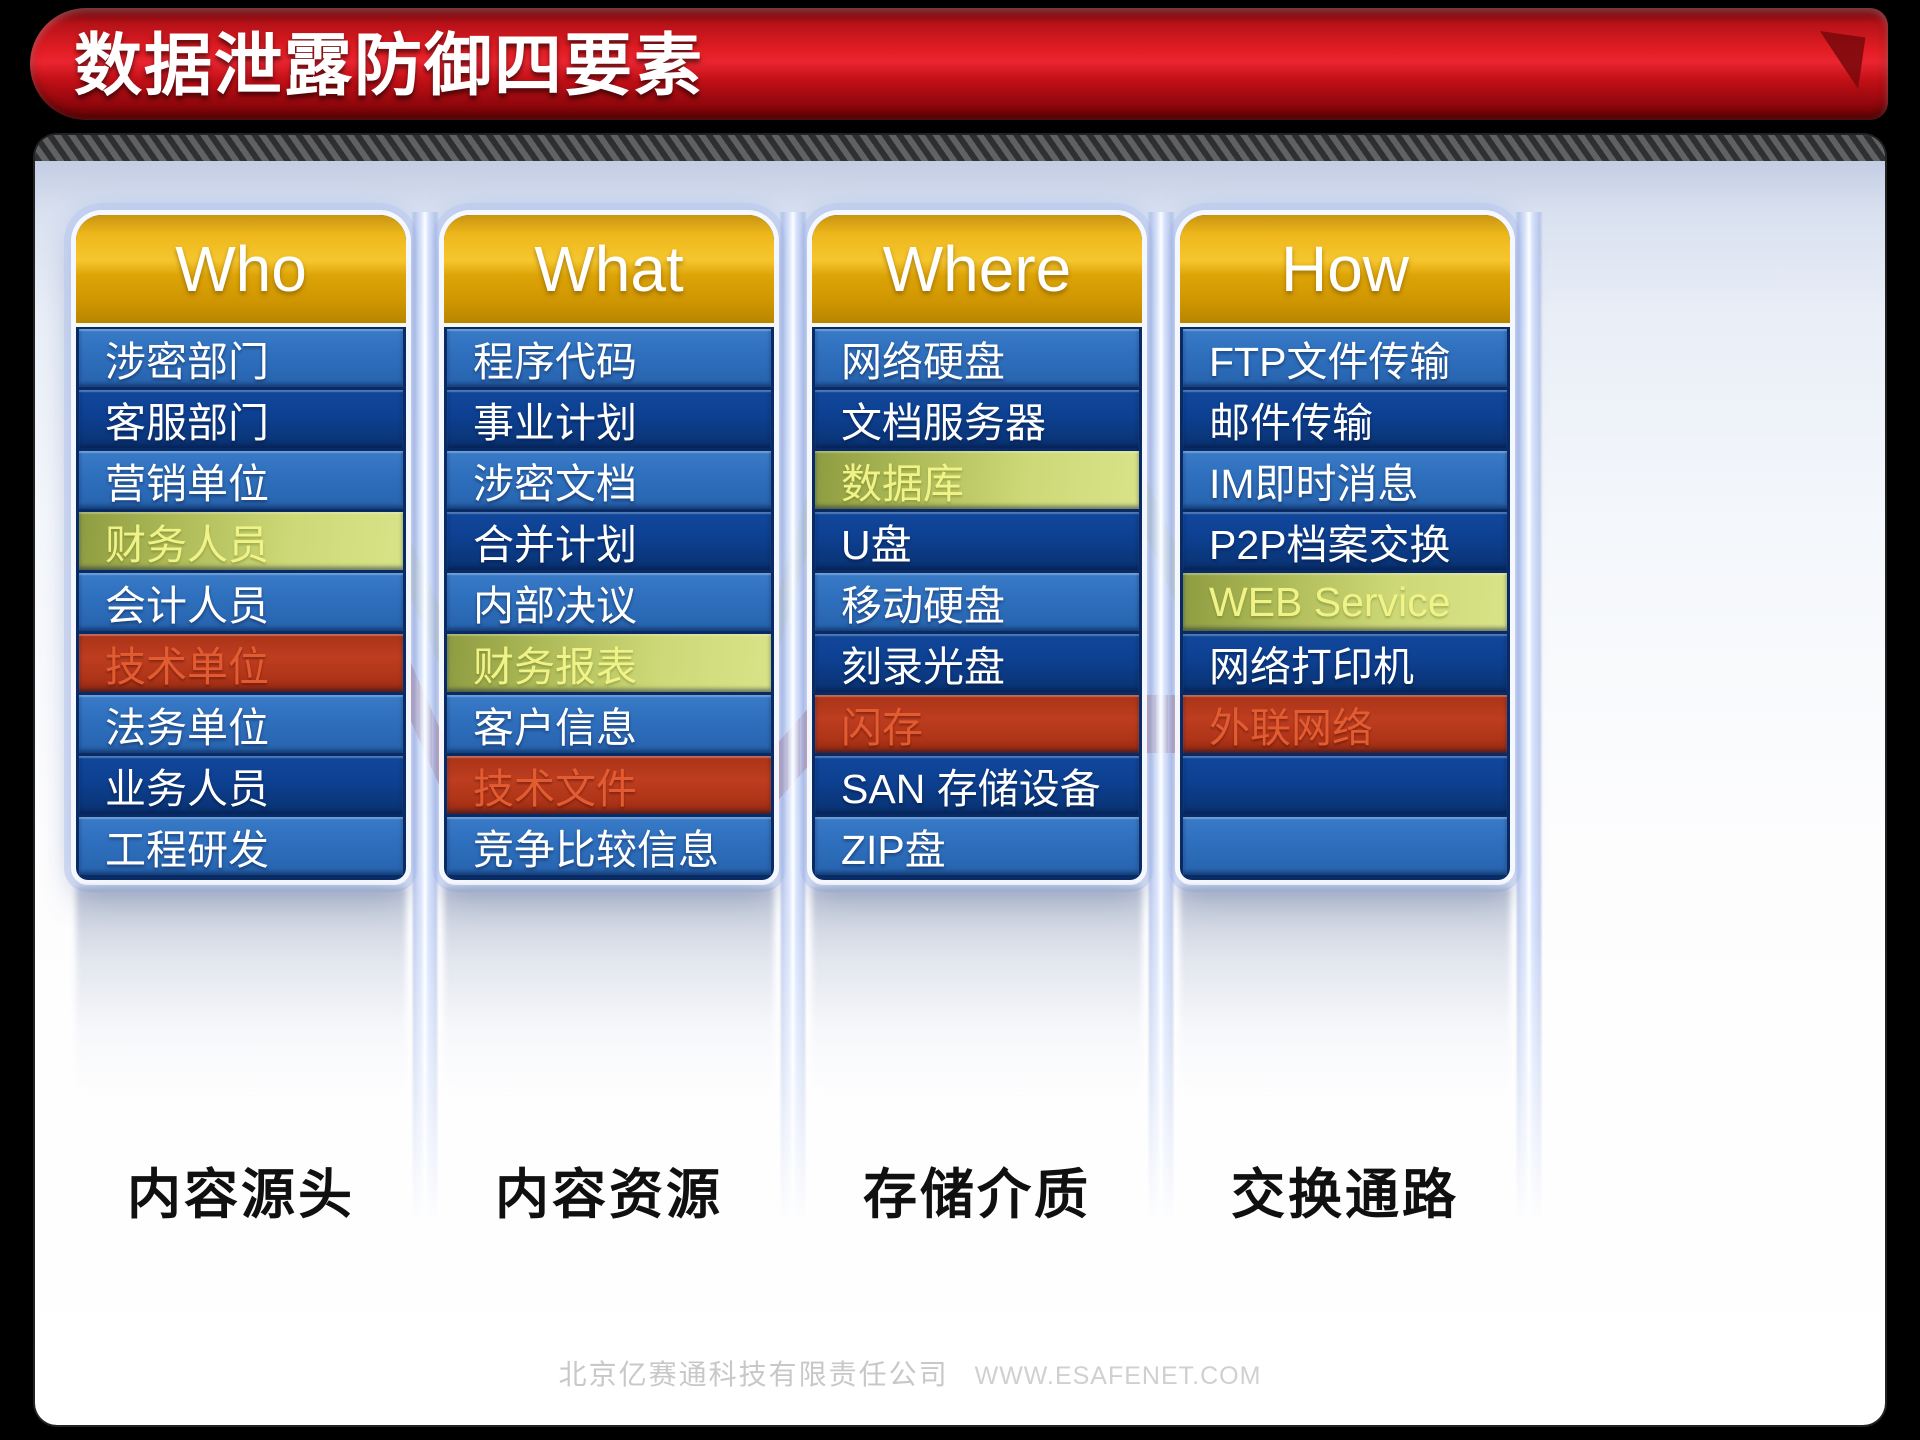 The image size is (1920, 1440). Describe the element at coordinates (1839, 60) in the screenshot. I see `banner-fold-icon` at that location.